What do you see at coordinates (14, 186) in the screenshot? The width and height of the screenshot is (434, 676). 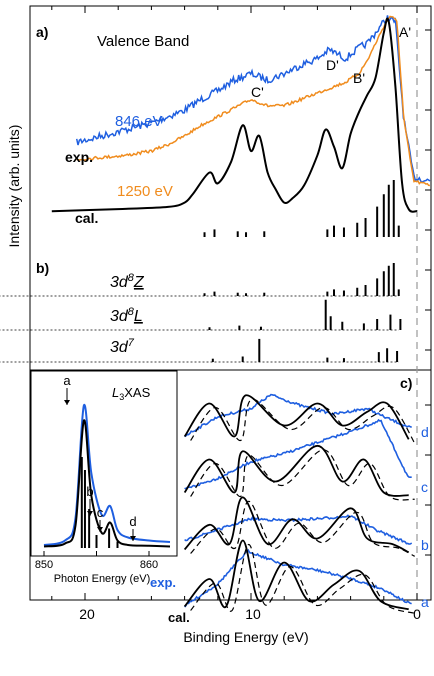 I see `y-axis-label: Intensity (arb. units)` at bounding box center [14, 186].